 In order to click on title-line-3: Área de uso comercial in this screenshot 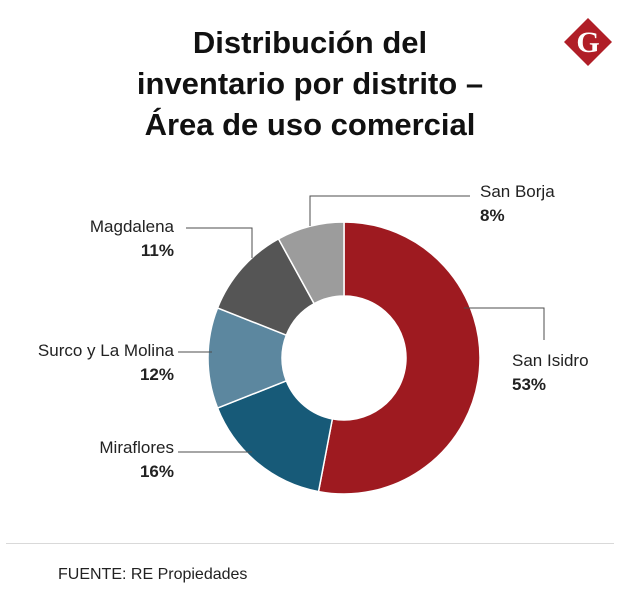, I will do `click(310, 124)`.